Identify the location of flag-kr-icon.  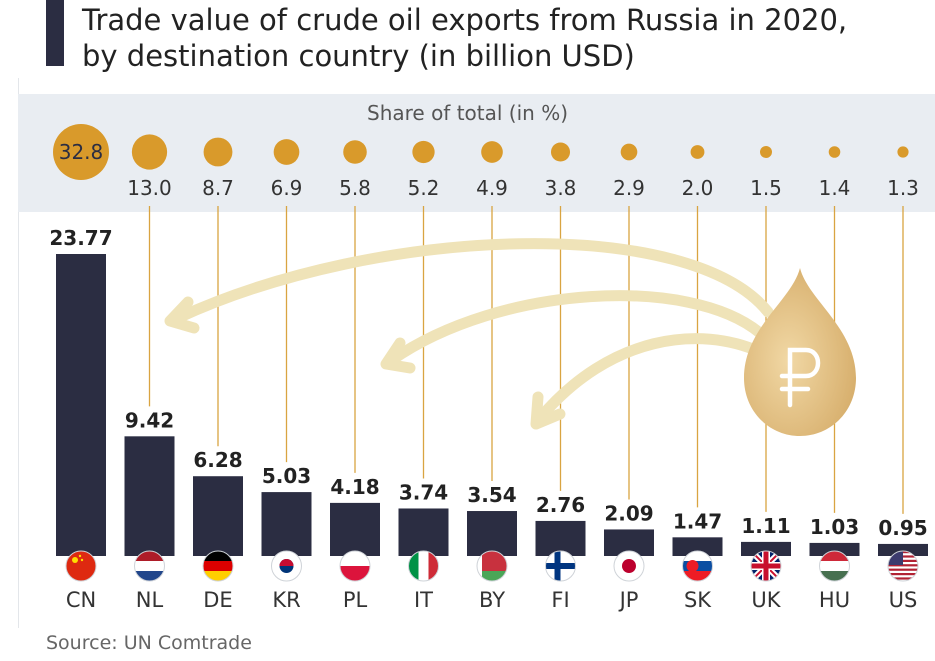
(286, 566).